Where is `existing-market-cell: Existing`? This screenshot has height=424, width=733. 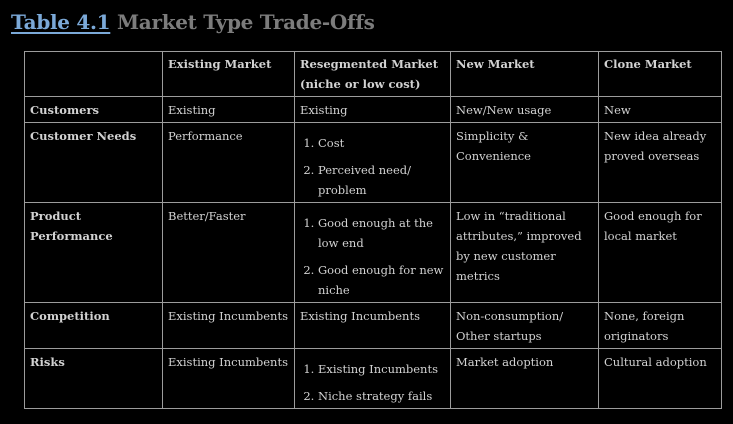
existing-market-cell: Existing is located at coordinates (228, 109).